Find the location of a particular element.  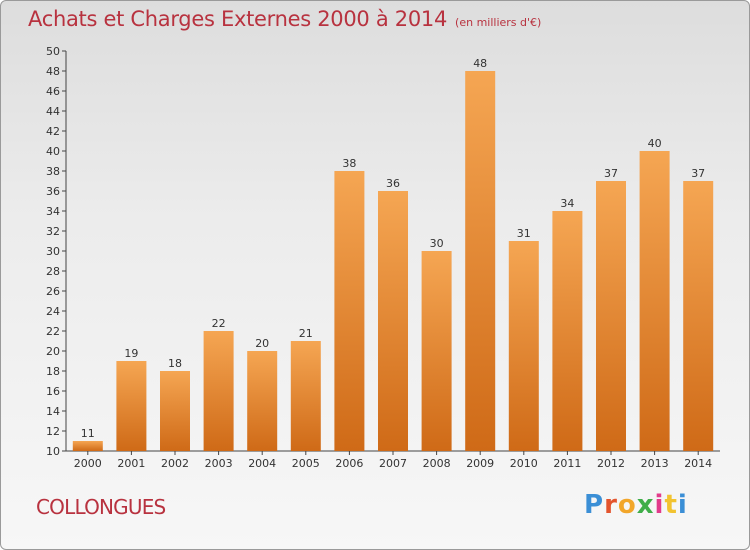

bar-value-label: 36 is located at coordinates (393, 183).